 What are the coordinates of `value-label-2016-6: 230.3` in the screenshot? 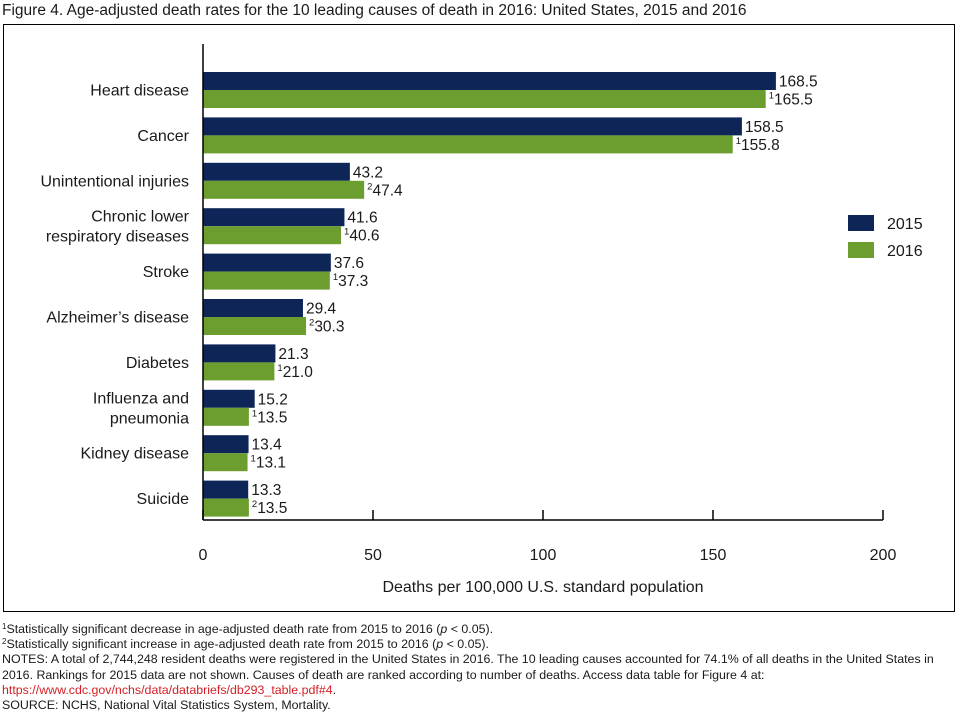 It's located at (326, 327).